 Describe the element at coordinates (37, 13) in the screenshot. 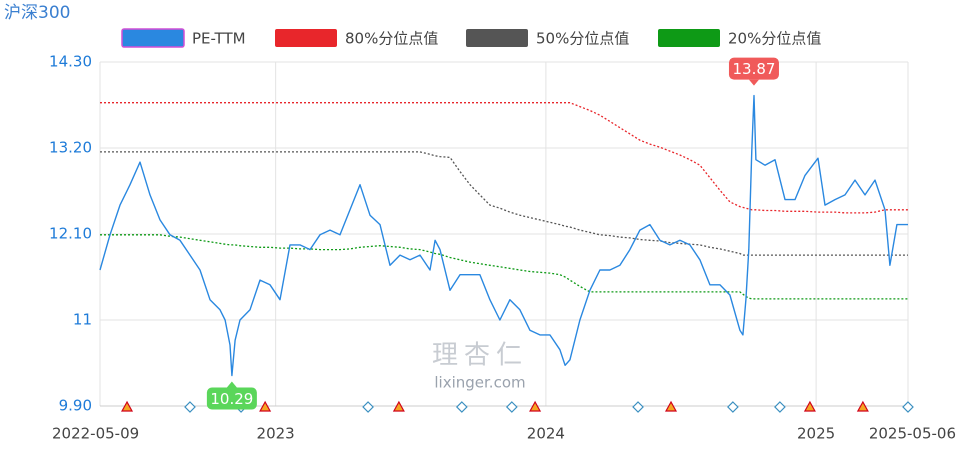

I see `chart-title: 沪深300` at that location.